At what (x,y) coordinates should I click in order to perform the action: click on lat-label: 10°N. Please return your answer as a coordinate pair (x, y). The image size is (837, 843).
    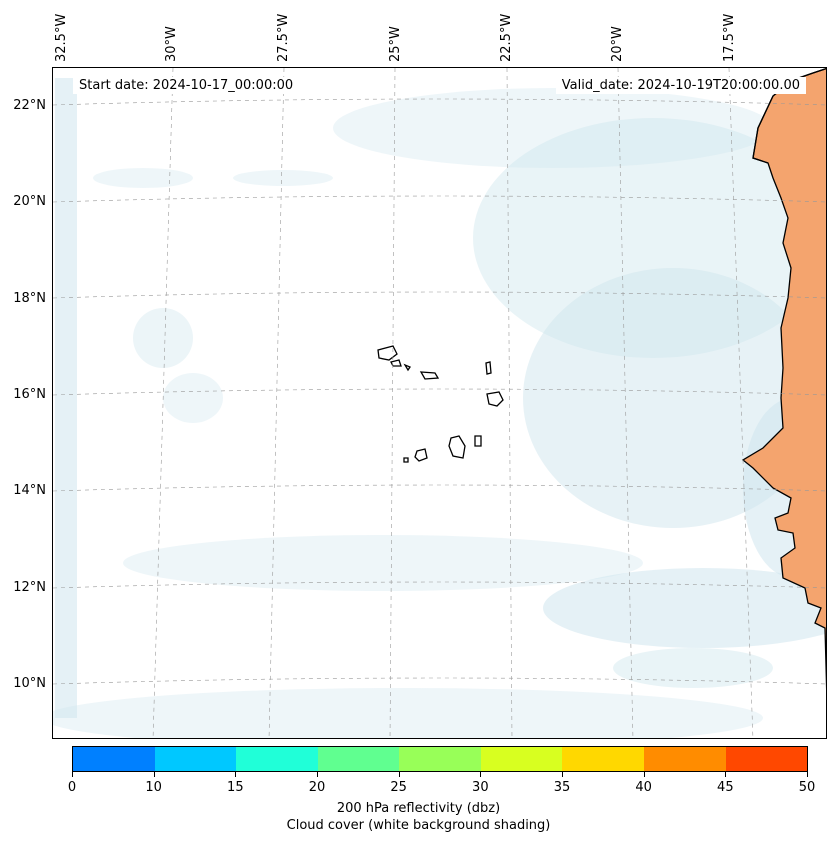
    Looking at the image, I should click on (29, 683).